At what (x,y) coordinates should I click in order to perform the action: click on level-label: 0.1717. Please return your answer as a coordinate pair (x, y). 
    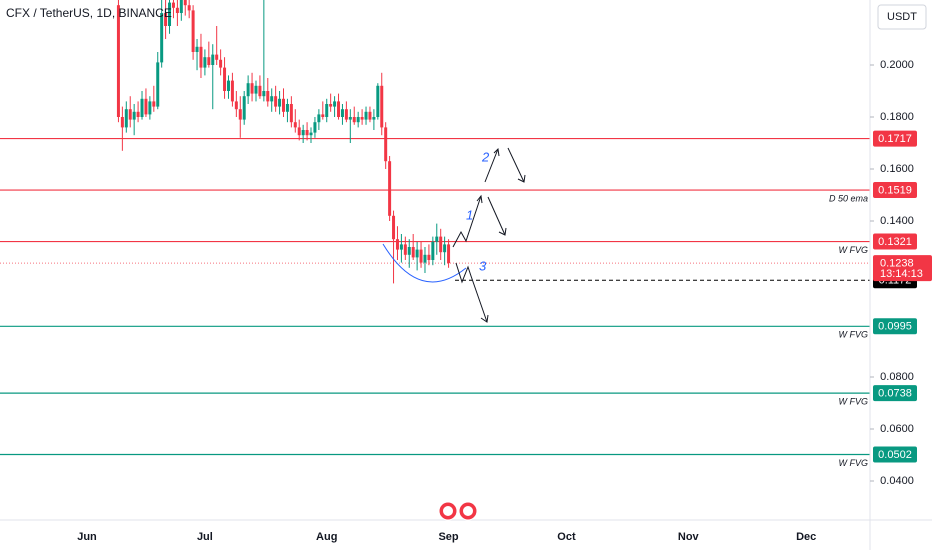
    Looking at the image, I should click on (895, 139).